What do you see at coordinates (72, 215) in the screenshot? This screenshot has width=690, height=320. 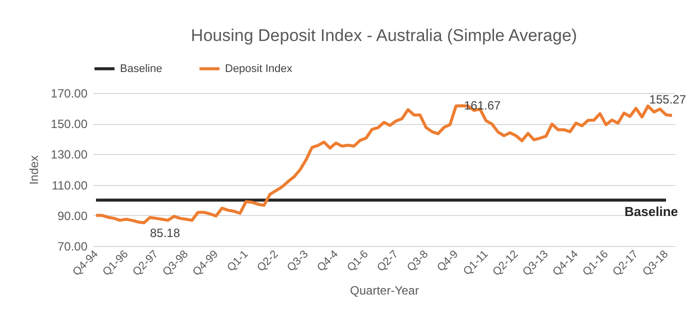 I see `y-tick-label: 90.00` at bounding box center [72, 215].